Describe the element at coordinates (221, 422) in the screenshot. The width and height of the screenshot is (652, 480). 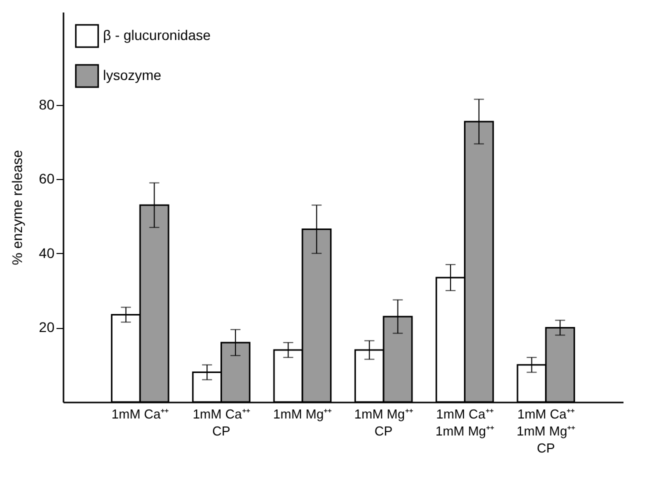
I see `x-tick-label: 1mM Ca⁺⁺ CP` at that location.